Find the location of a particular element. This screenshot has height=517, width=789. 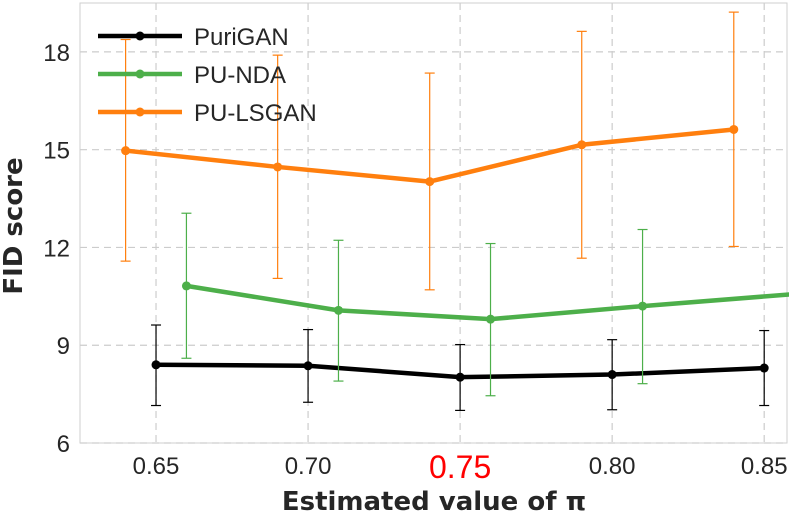

legend: PuriGAN PU-NDA PU-LSGAN is located at coordinates (207, 75).